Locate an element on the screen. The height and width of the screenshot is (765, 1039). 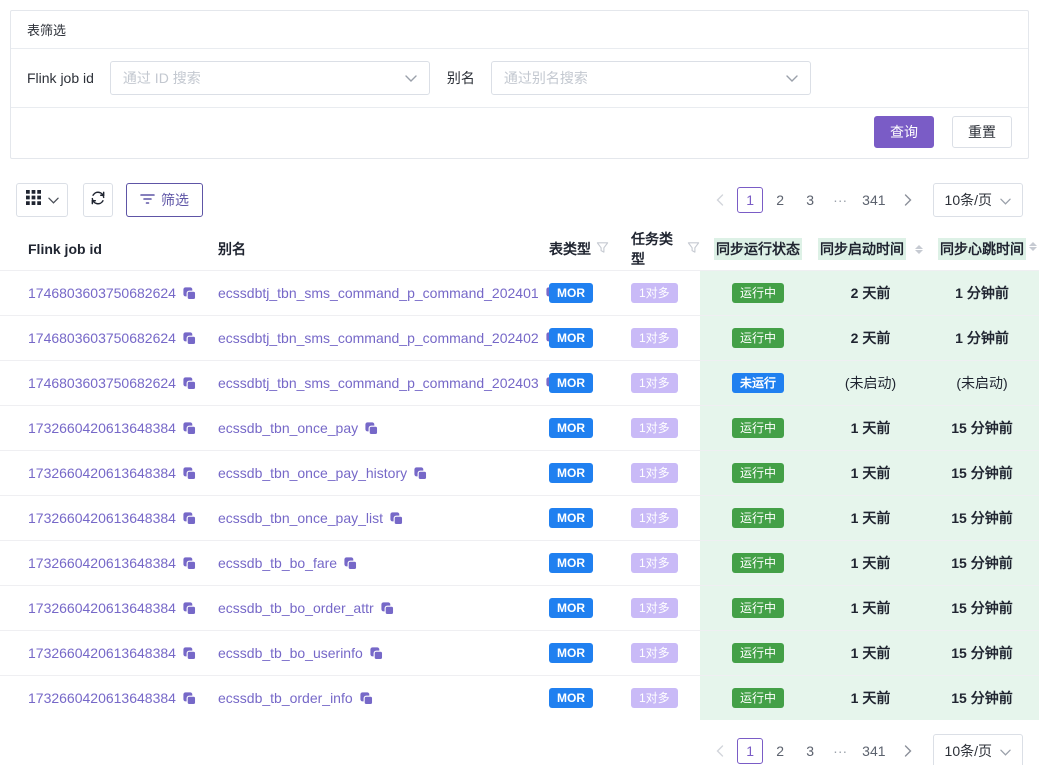
alias-value: ecssdb_tbn_once_pay_history is located at coordinates (313, 473).